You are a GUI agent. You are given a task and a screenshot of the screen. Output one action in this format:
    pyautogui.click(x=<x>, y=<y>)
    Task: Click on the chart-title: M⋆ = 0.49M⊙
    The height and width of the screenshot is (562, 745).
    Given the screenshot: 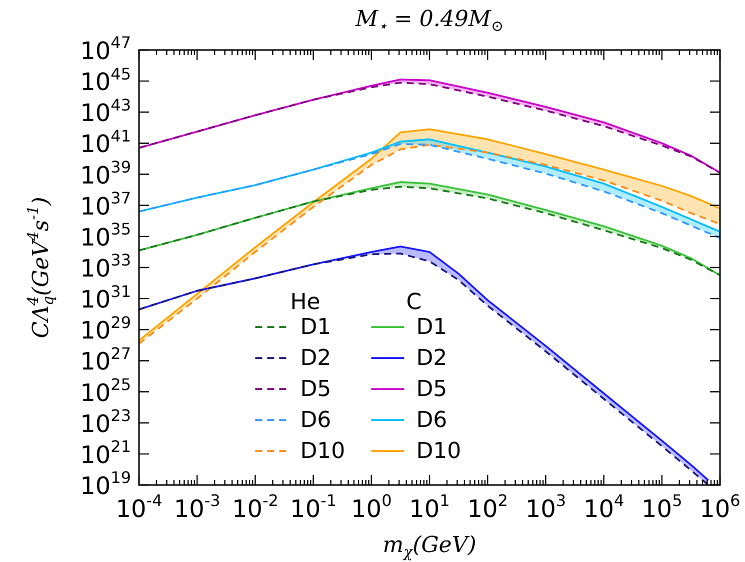 What is the action you would take?
    pyautogui.click(x=429, y=21)
    